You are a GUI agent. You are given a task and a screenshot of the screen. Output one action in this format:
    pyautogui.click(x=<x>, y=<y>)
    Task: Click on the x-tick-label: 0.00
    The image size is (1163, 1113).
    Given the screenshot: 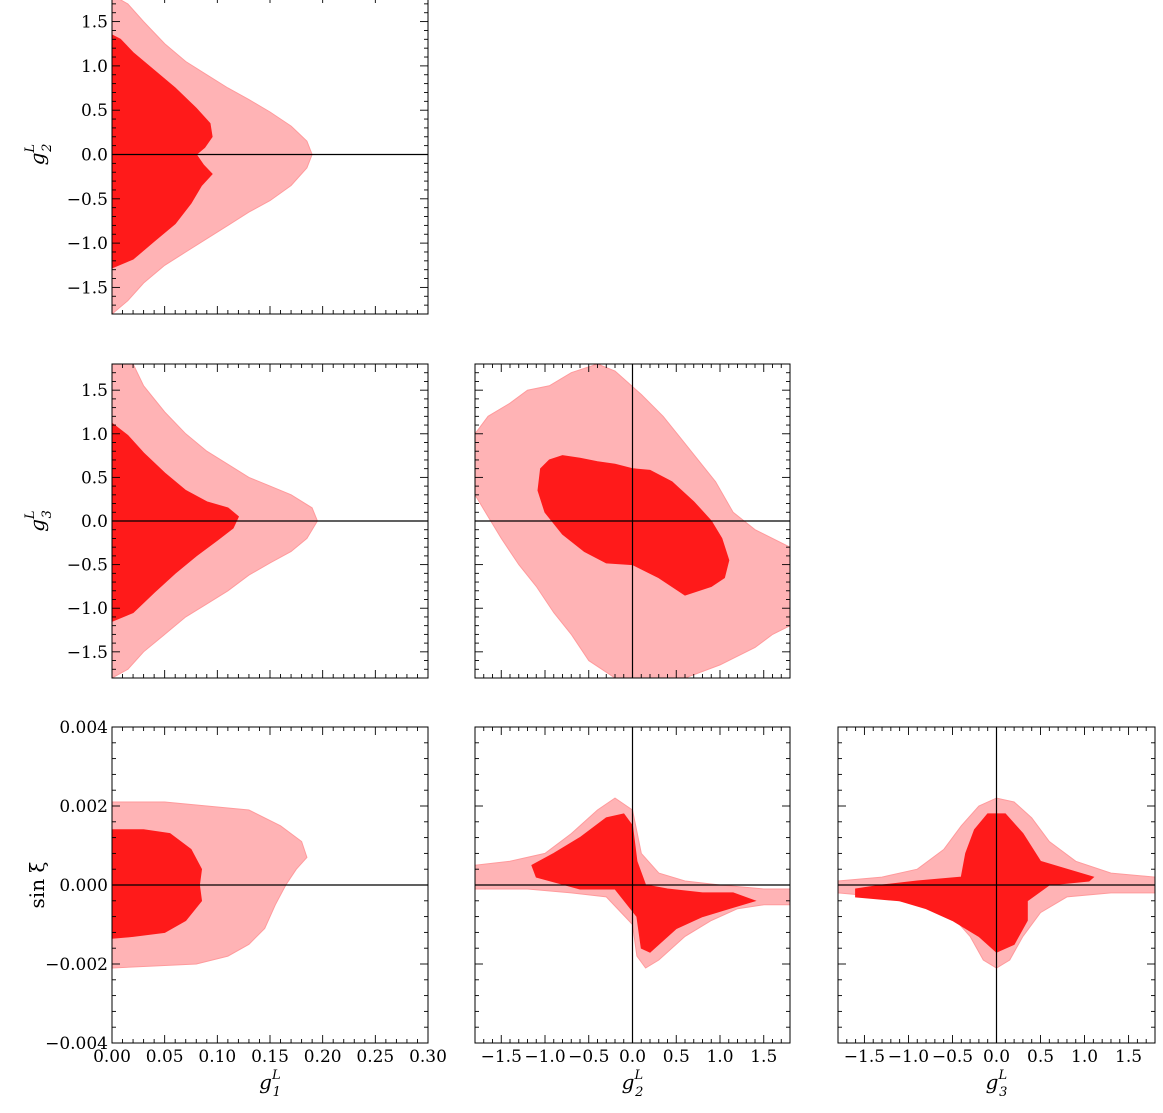 What is the action you would take?
    pyautogui.click(x=112, y=1057)
    